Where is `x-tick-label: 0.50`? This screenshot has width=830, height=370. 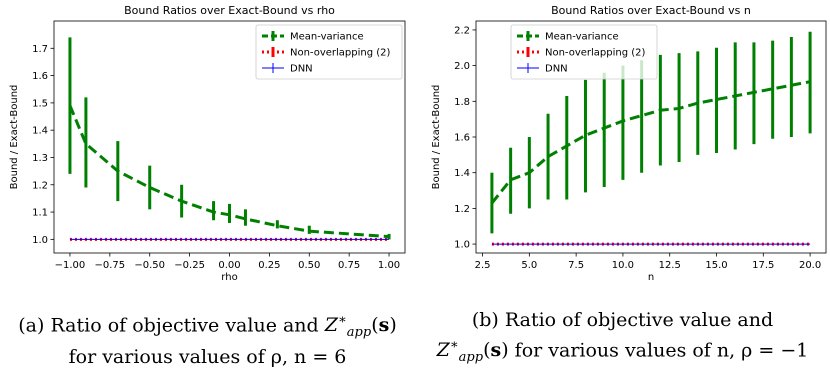 x-tick-label: 0.50 is located at coordinates (309, 265).